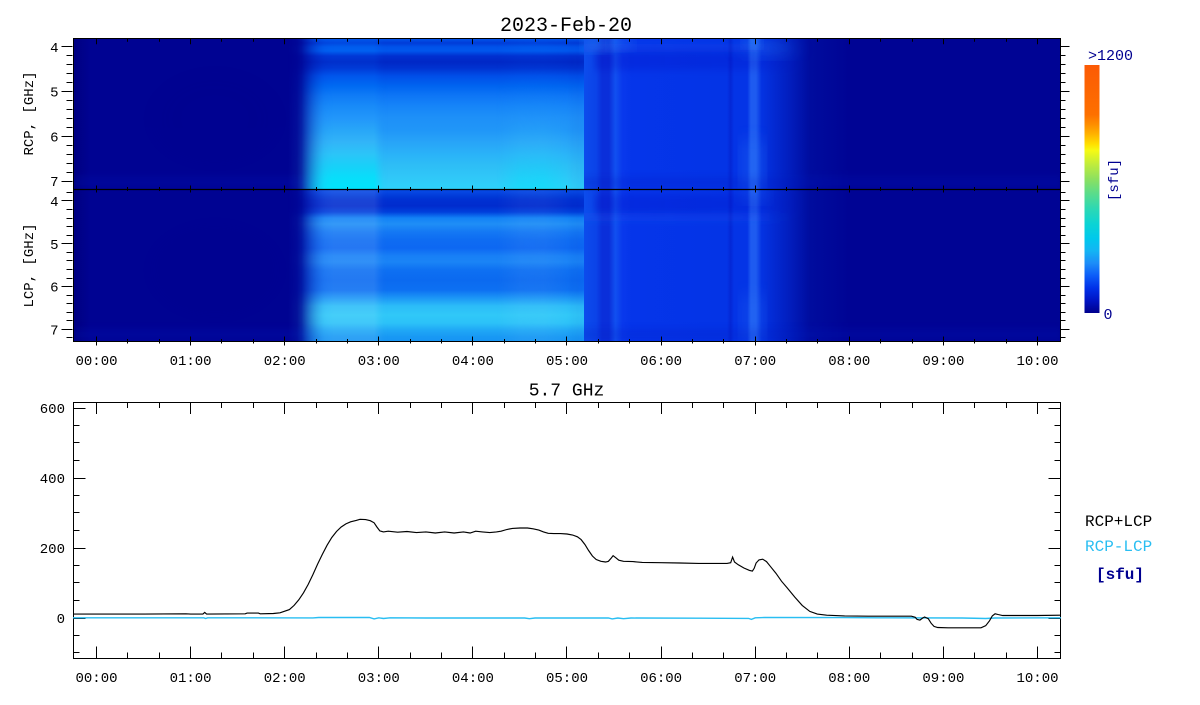  Describe the element at coordinates (52, 550) in the screenshot. I see `svg-text: 200` at that location.